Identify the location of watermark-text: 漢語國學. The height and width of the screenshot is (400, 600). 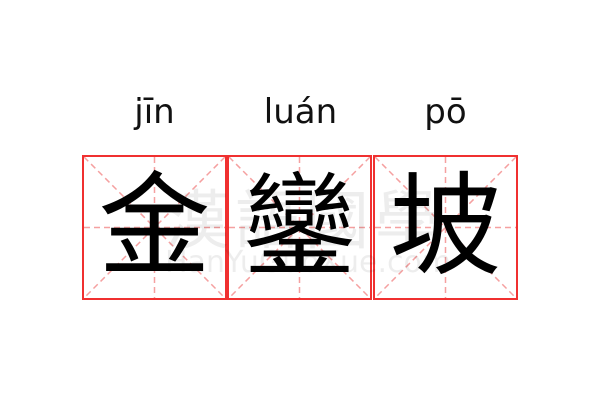
(305, 222).